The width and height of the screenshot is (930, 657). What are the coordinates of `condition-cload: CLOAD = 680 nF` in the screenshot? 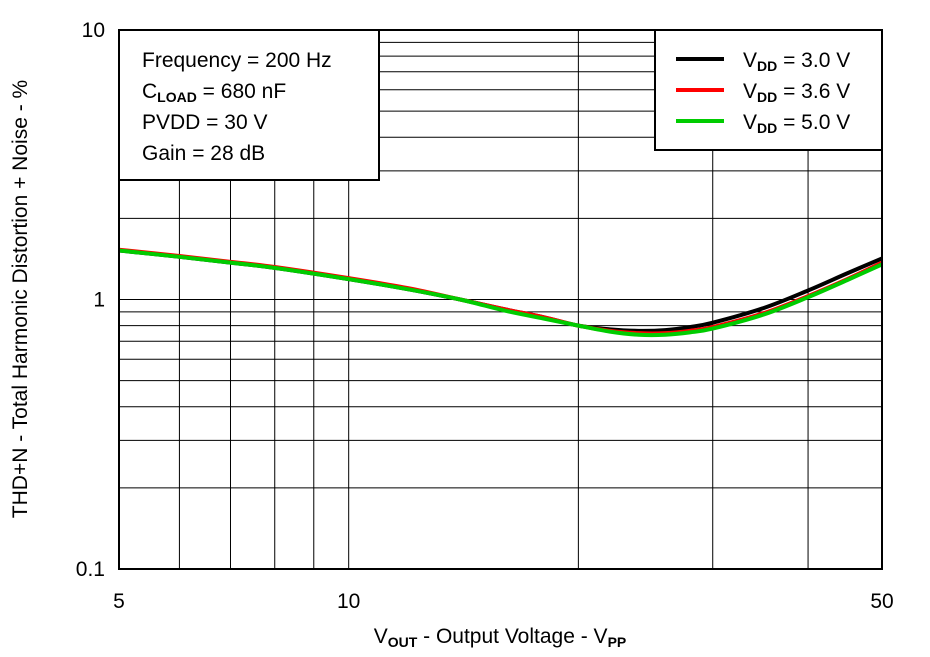 It's located at (214, 92).